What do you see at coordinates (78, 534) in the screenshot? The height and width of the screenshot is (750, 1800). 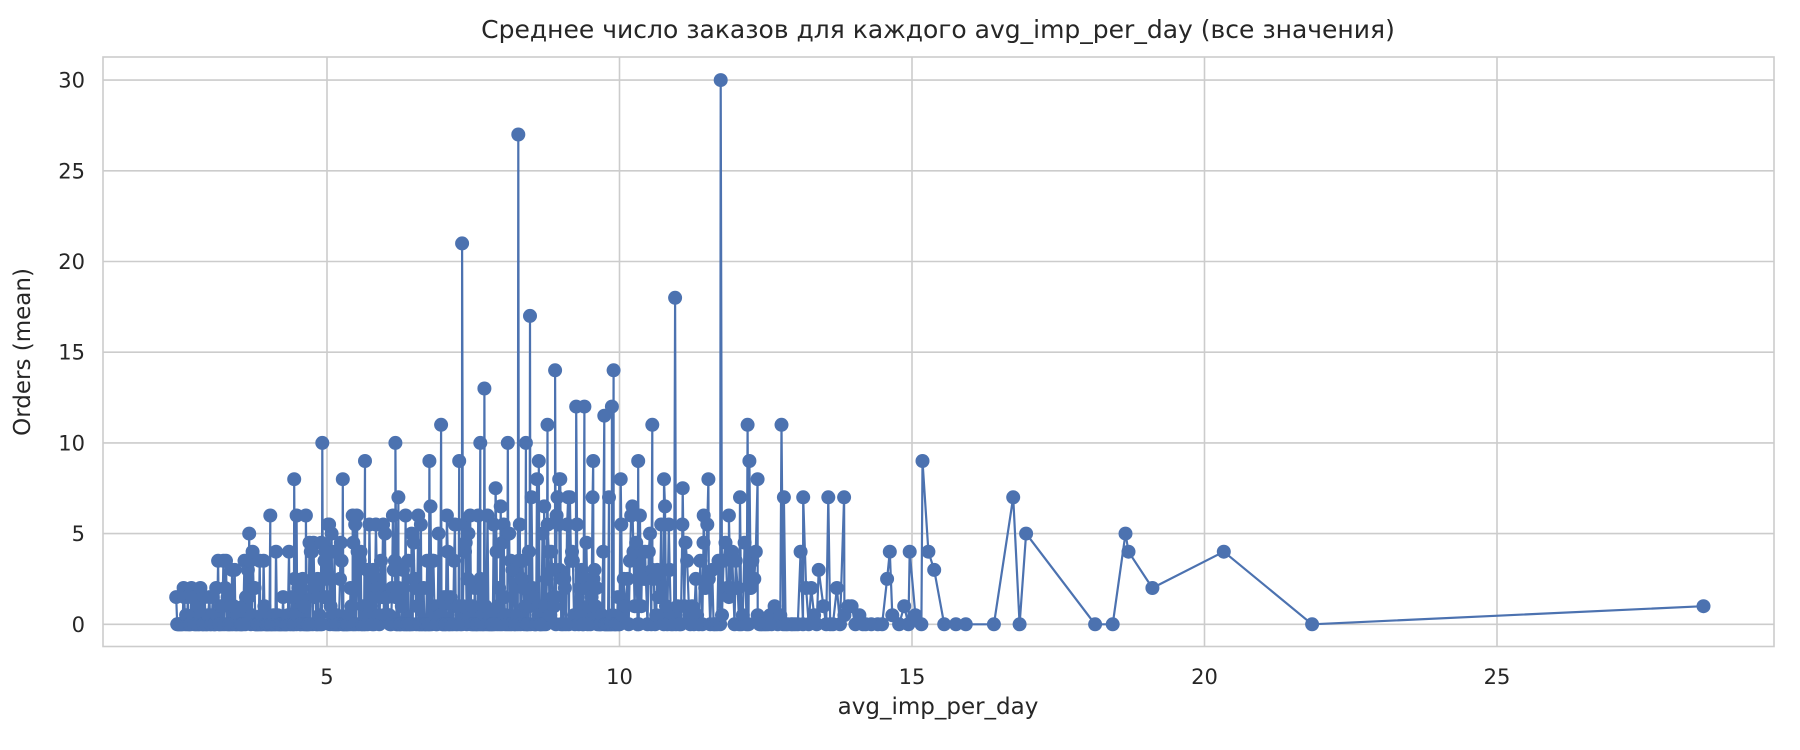 I see `y-tick-label: 5` at bounding box center [78, 534].